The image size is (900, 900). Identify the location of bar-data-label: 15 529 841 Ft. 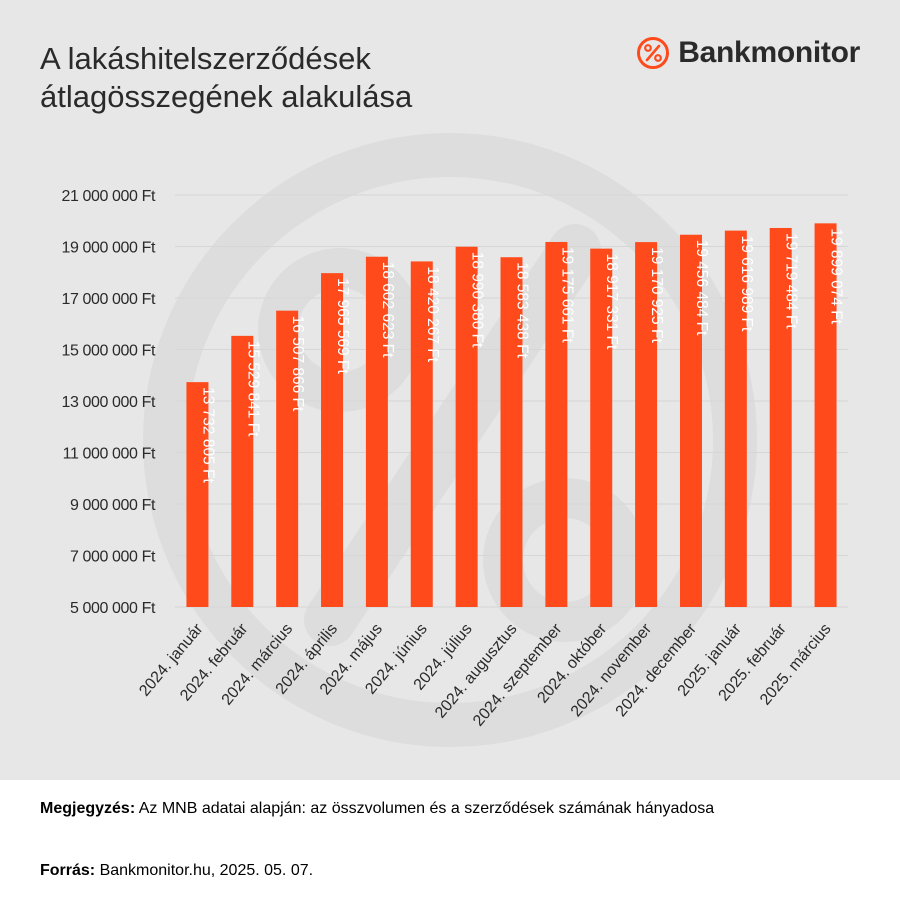
(252, 389).